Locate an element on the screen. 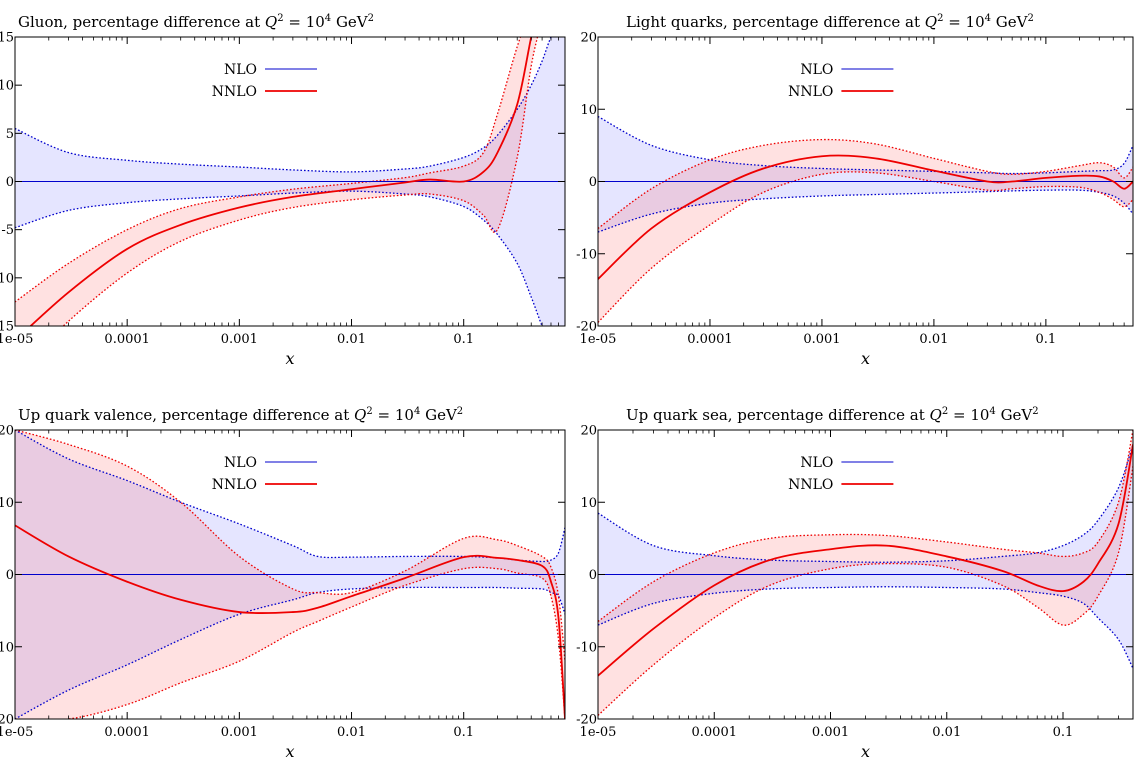 The width and height of the screenshot is (1134, 760). y-tick-label: 15 is located at coordinates (7, 38).